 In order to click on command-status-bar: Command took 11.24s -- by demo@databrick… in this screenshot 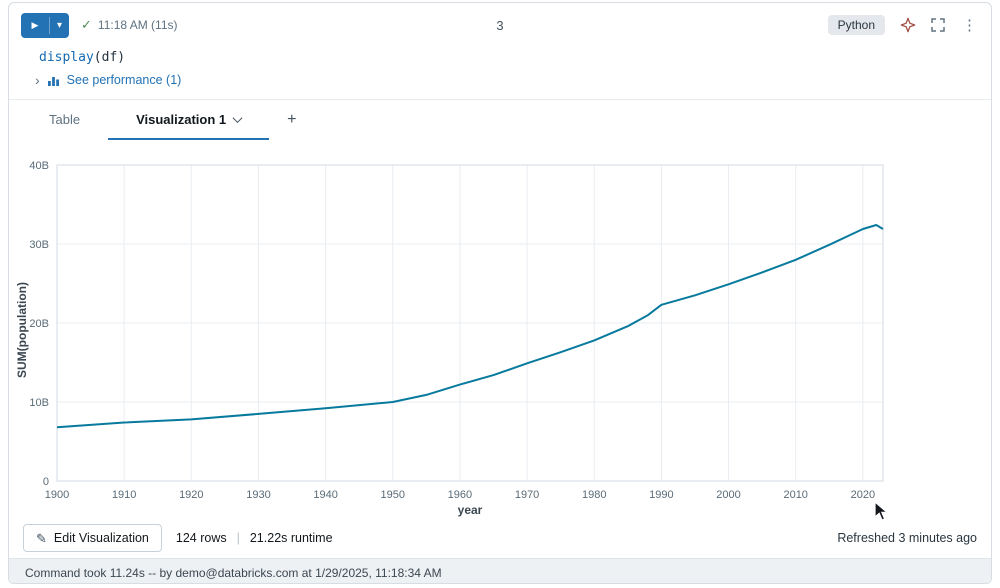, I will do `click(500, 570)`.